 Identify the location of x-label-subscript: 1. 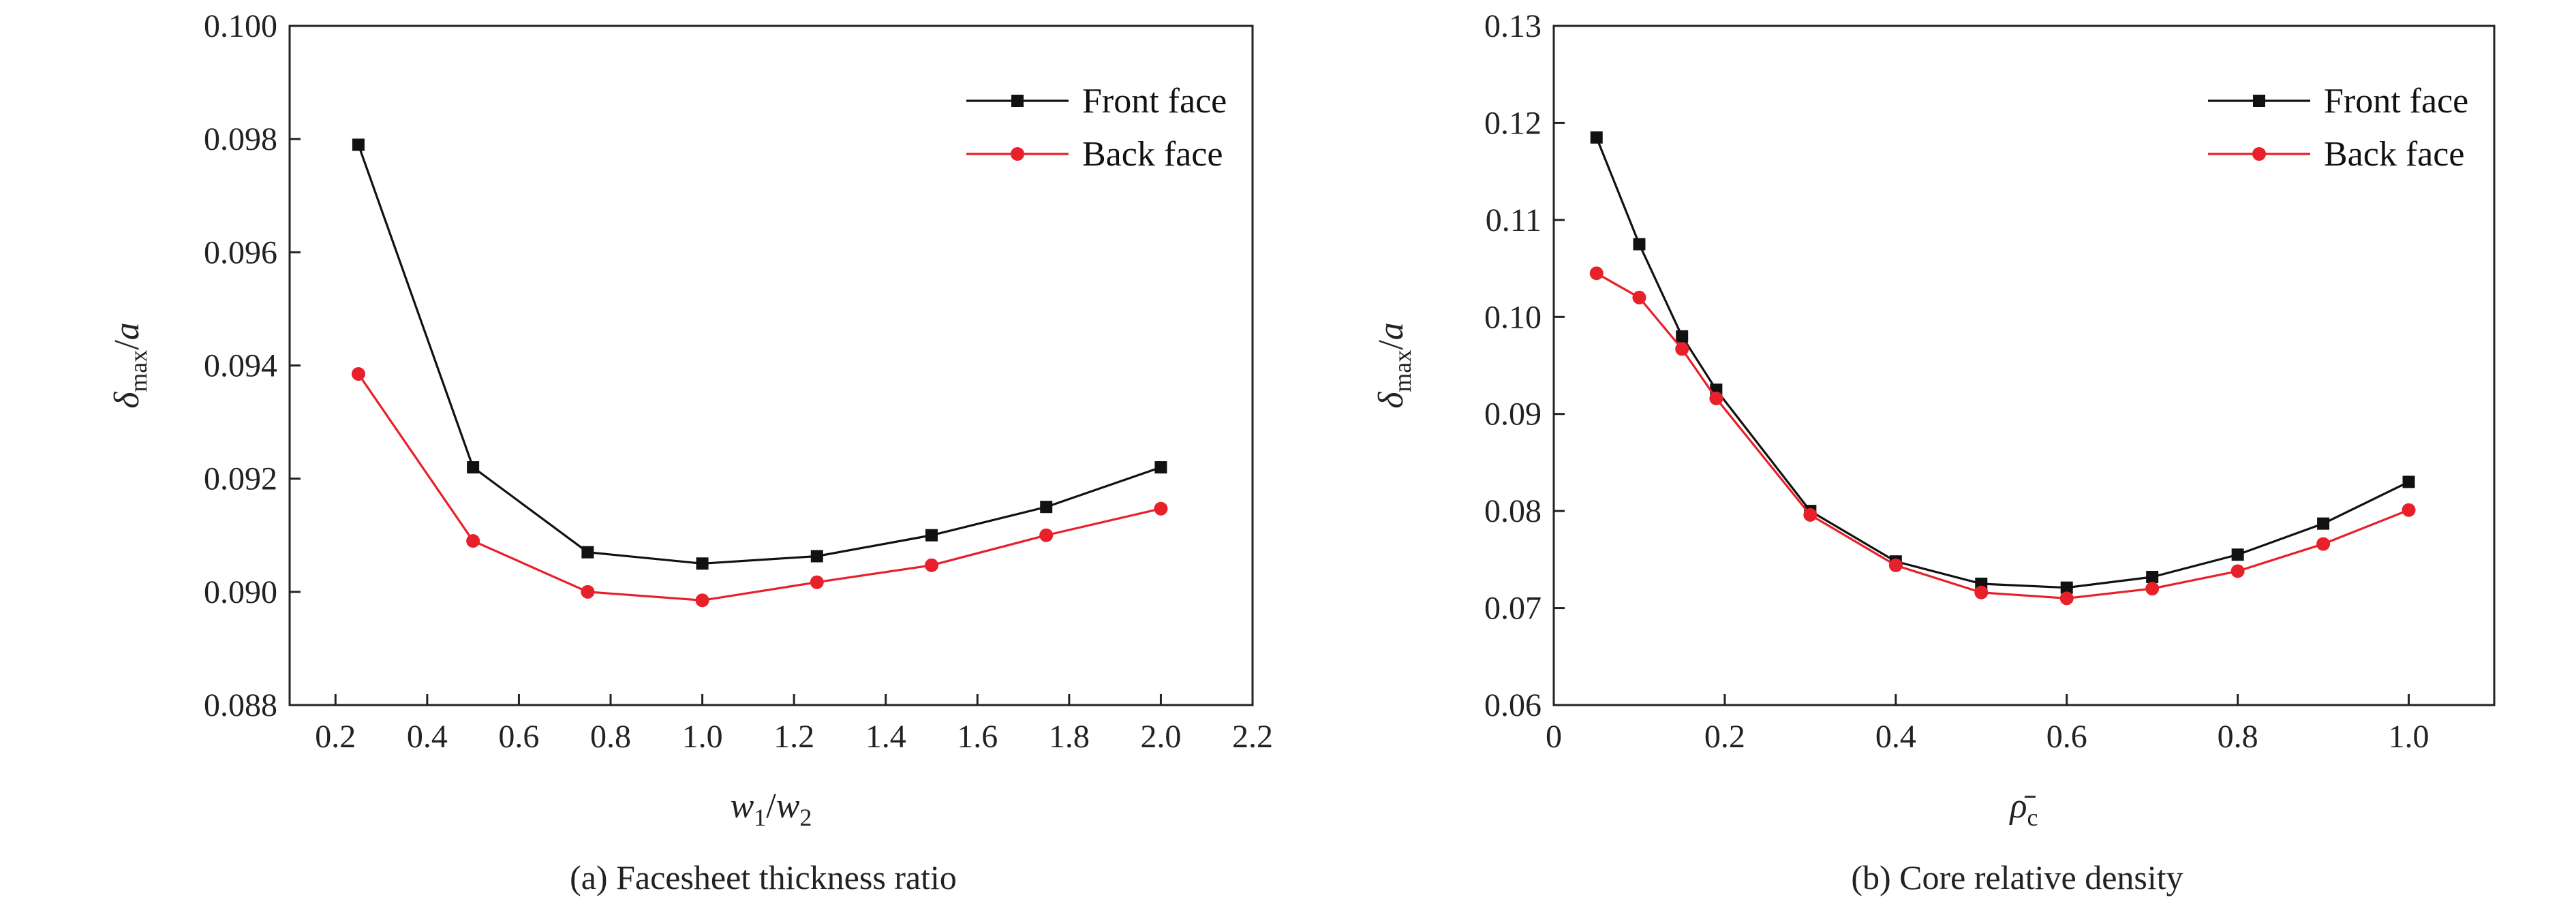
(760, 817).